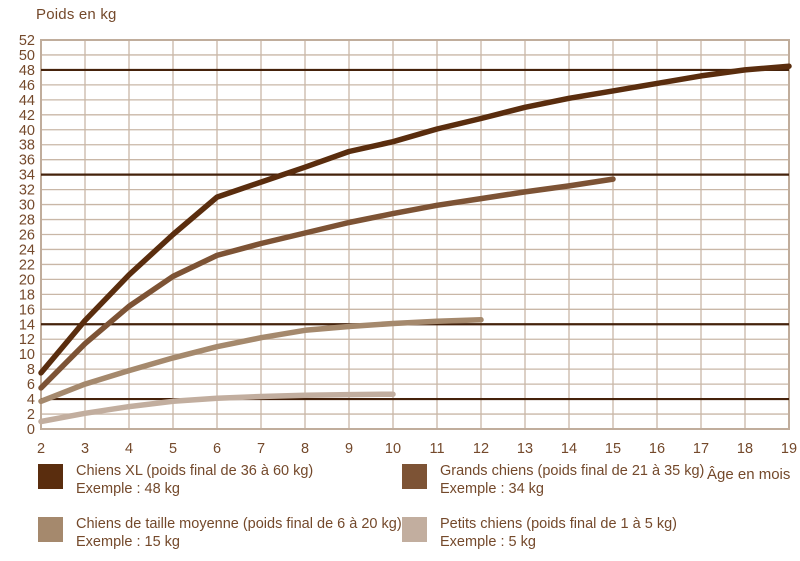  I want to click on y-tick-label: 20, so click(27, 280).